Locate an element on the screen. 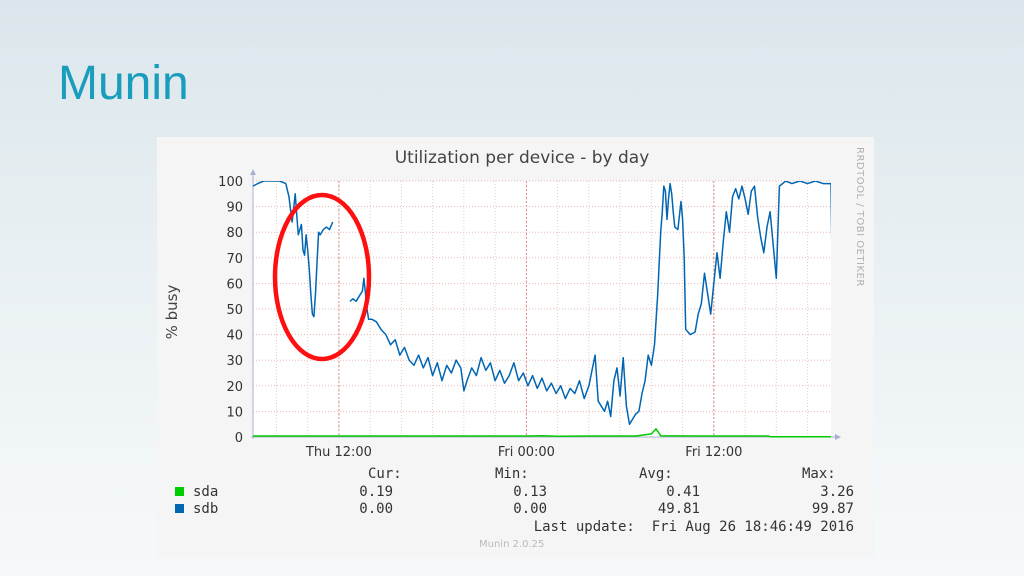 Image resolution: width=1024 pixels, height=576 pixels. series-line-sda is located at coordinates (542, 432).